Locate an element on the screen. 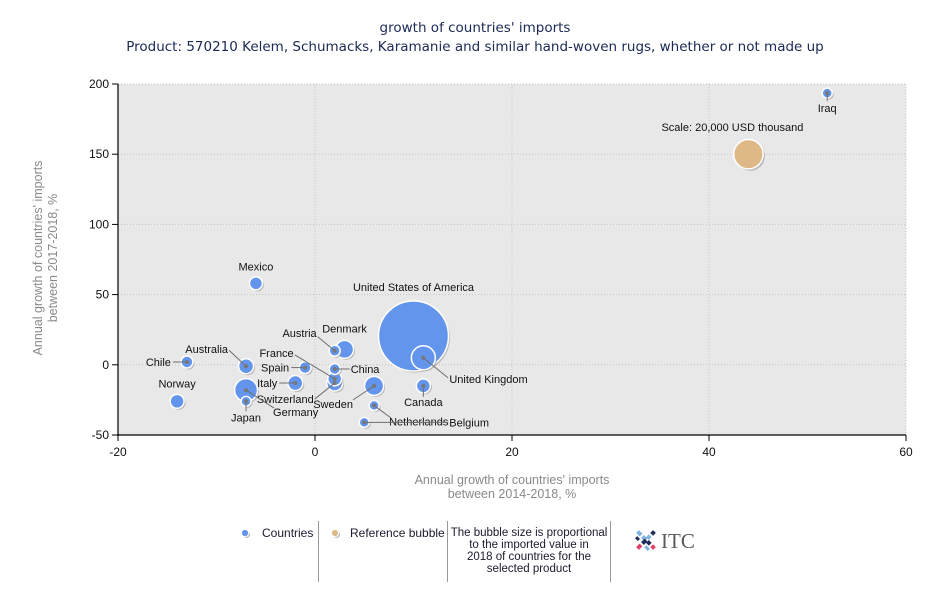 This screenshot has height=600, width=950. legend-reference-marker is located at coordinates (335, 533).